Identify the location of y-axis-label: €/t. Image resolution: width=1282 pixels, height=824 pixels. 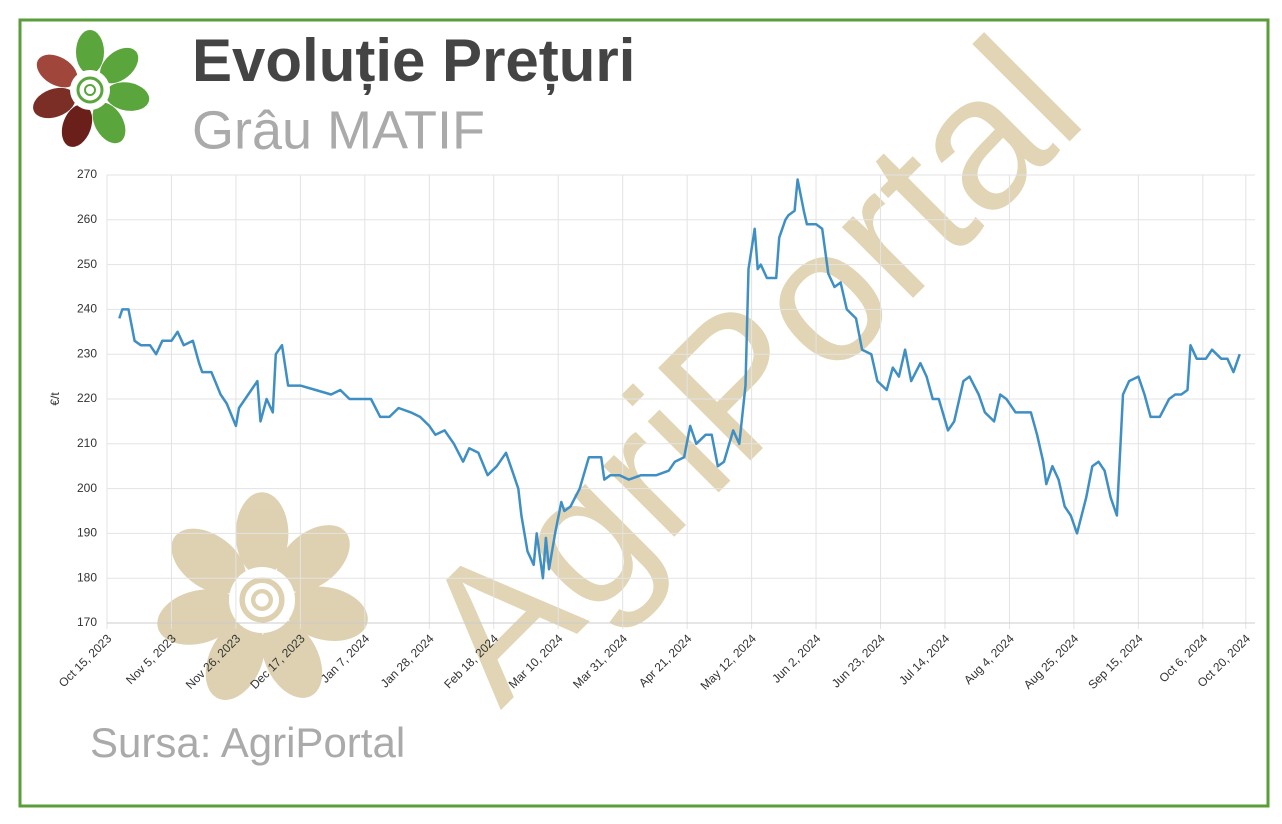
(55, 399).